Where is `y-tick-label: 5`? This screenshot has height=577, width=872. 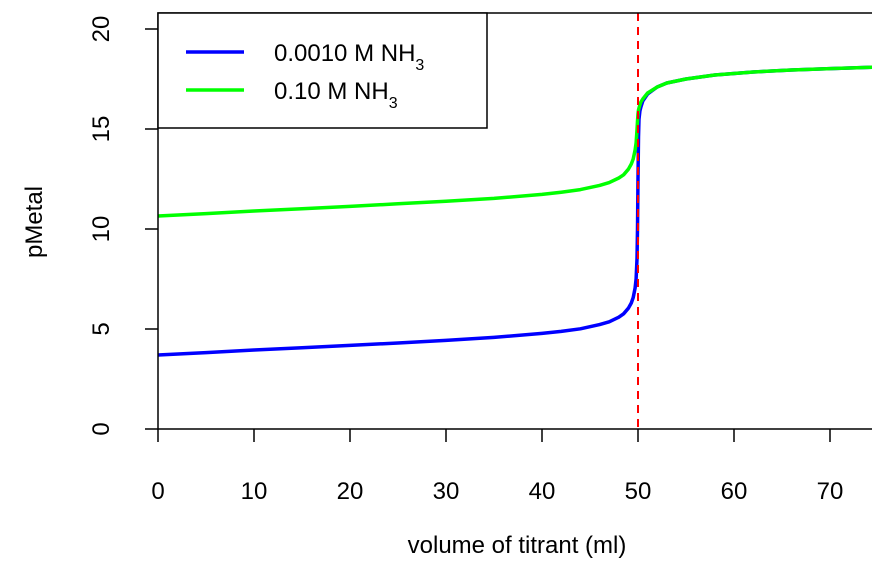 y-tick-label: 5 is located at coordinates (101, 328).